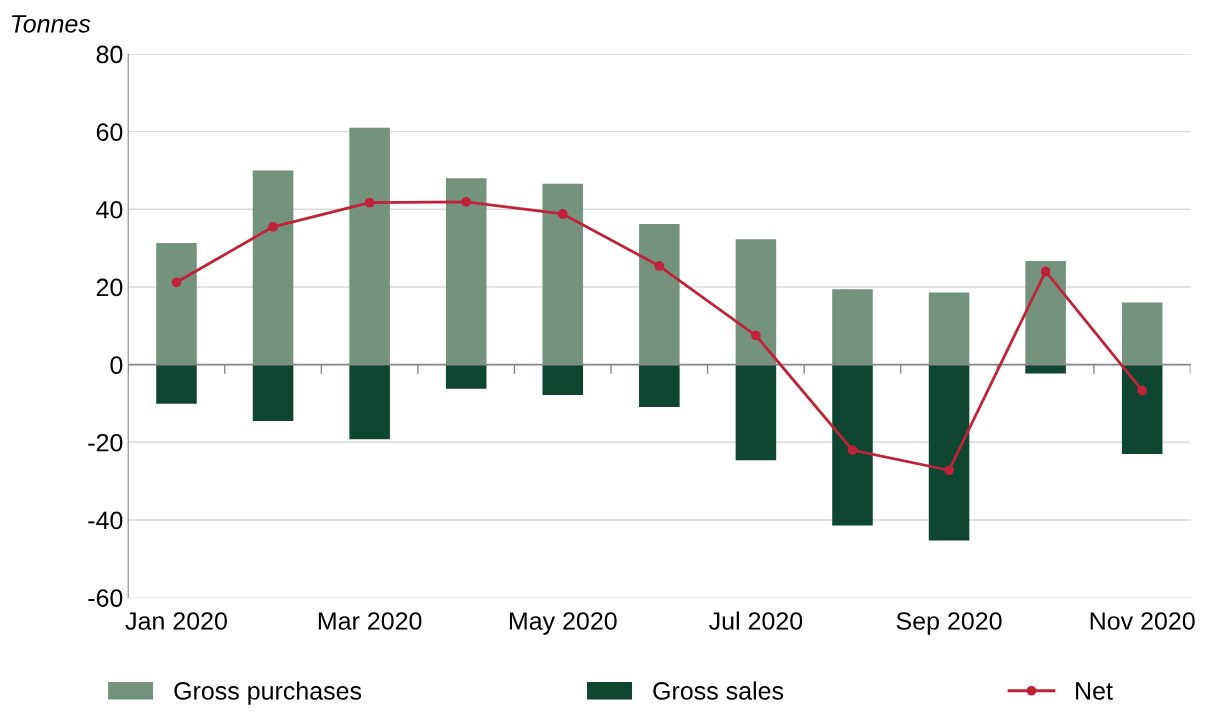 This screenshot has width=1221, height=720. Describe the element at coordinates (563, 623) in the screenshot. I see `x-tick-label: May 2020` at that location.